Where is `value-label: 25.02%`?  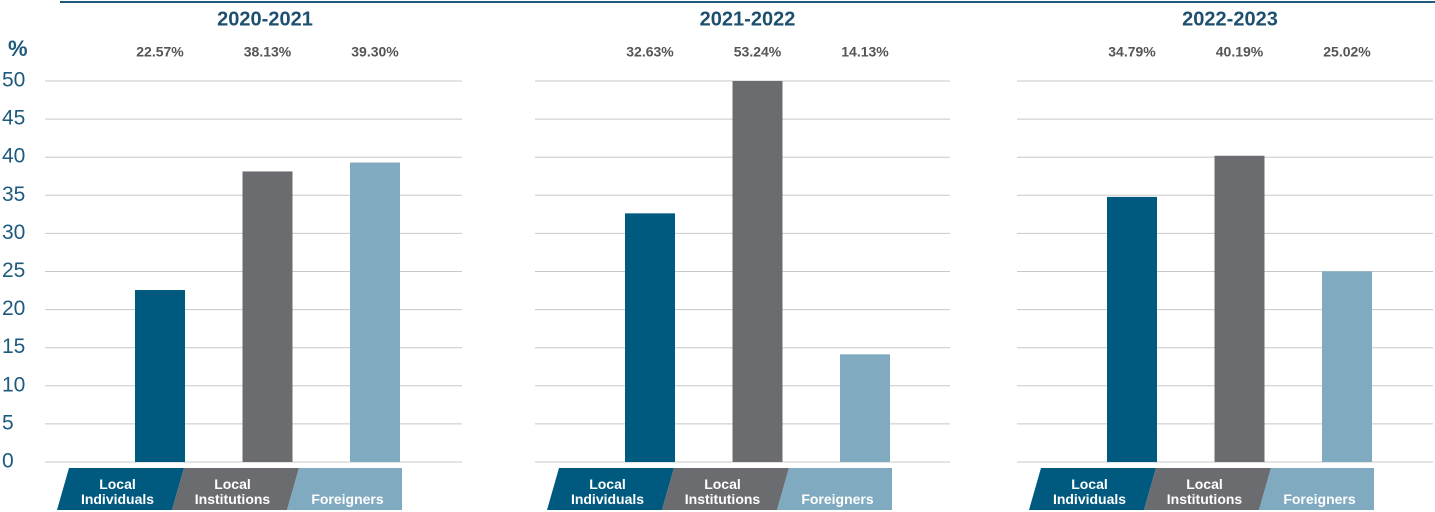 value-label: 25.02% is located at coordinates (1347, 52).